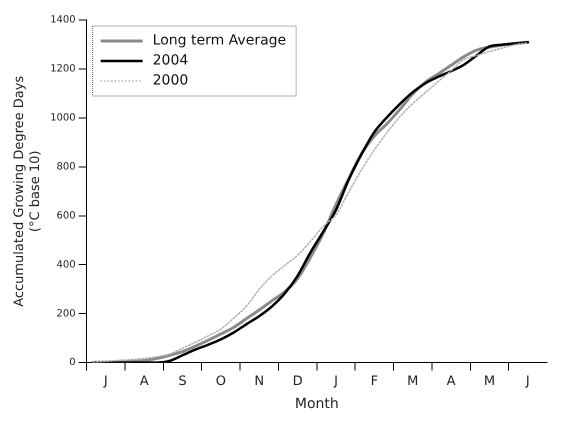  Describe the element at coordinates (221, 381) in the screenshot. I see `x-tick-label: O` at that location.